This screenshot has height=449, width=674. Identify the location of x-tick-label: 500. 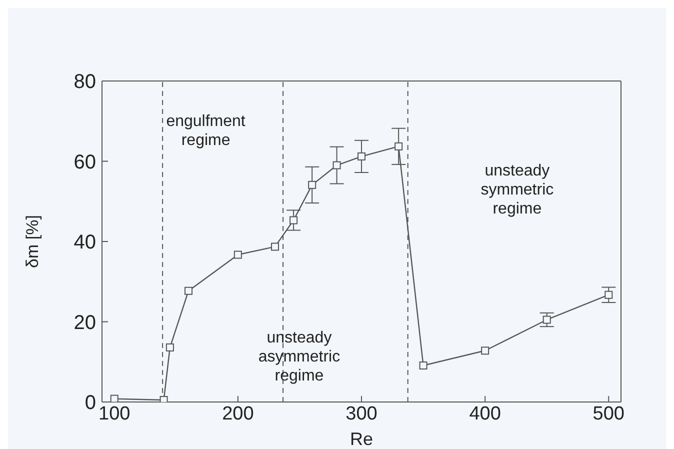
(608, 413).